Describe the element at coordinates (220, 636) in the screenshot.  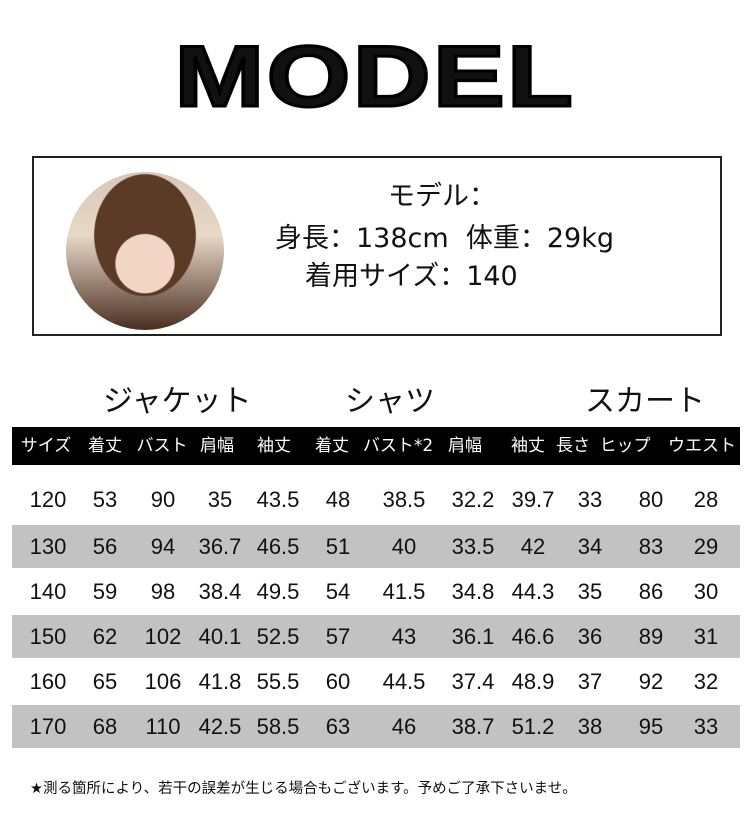
I see `table-cell: 40.1` at that location.